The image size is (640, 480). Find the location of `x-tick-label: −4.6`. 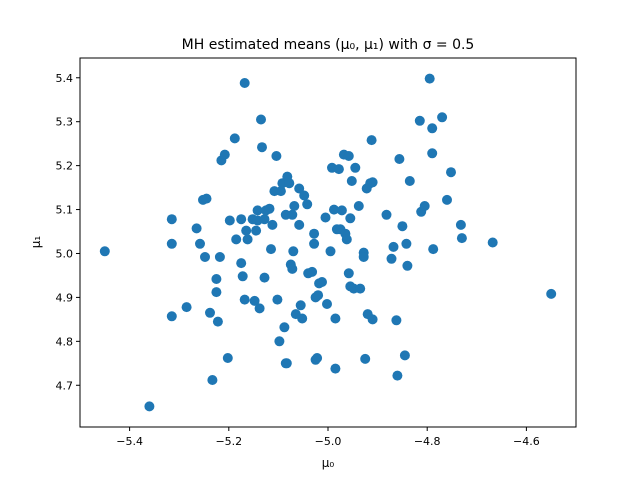

x-tick-label: −4.6 is located at coordinates (526, 441).